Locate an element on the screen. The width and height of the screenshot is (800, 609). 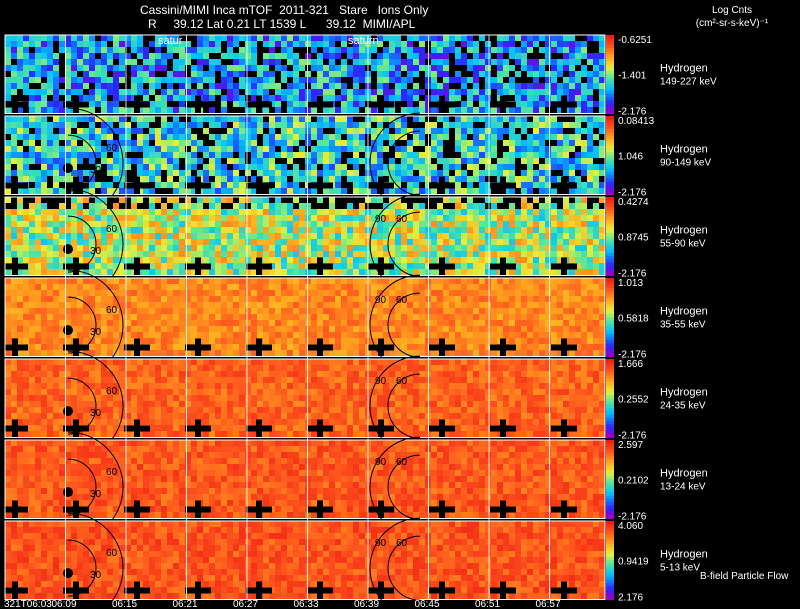
colorbar-segment is located at coordinates (610, 66).